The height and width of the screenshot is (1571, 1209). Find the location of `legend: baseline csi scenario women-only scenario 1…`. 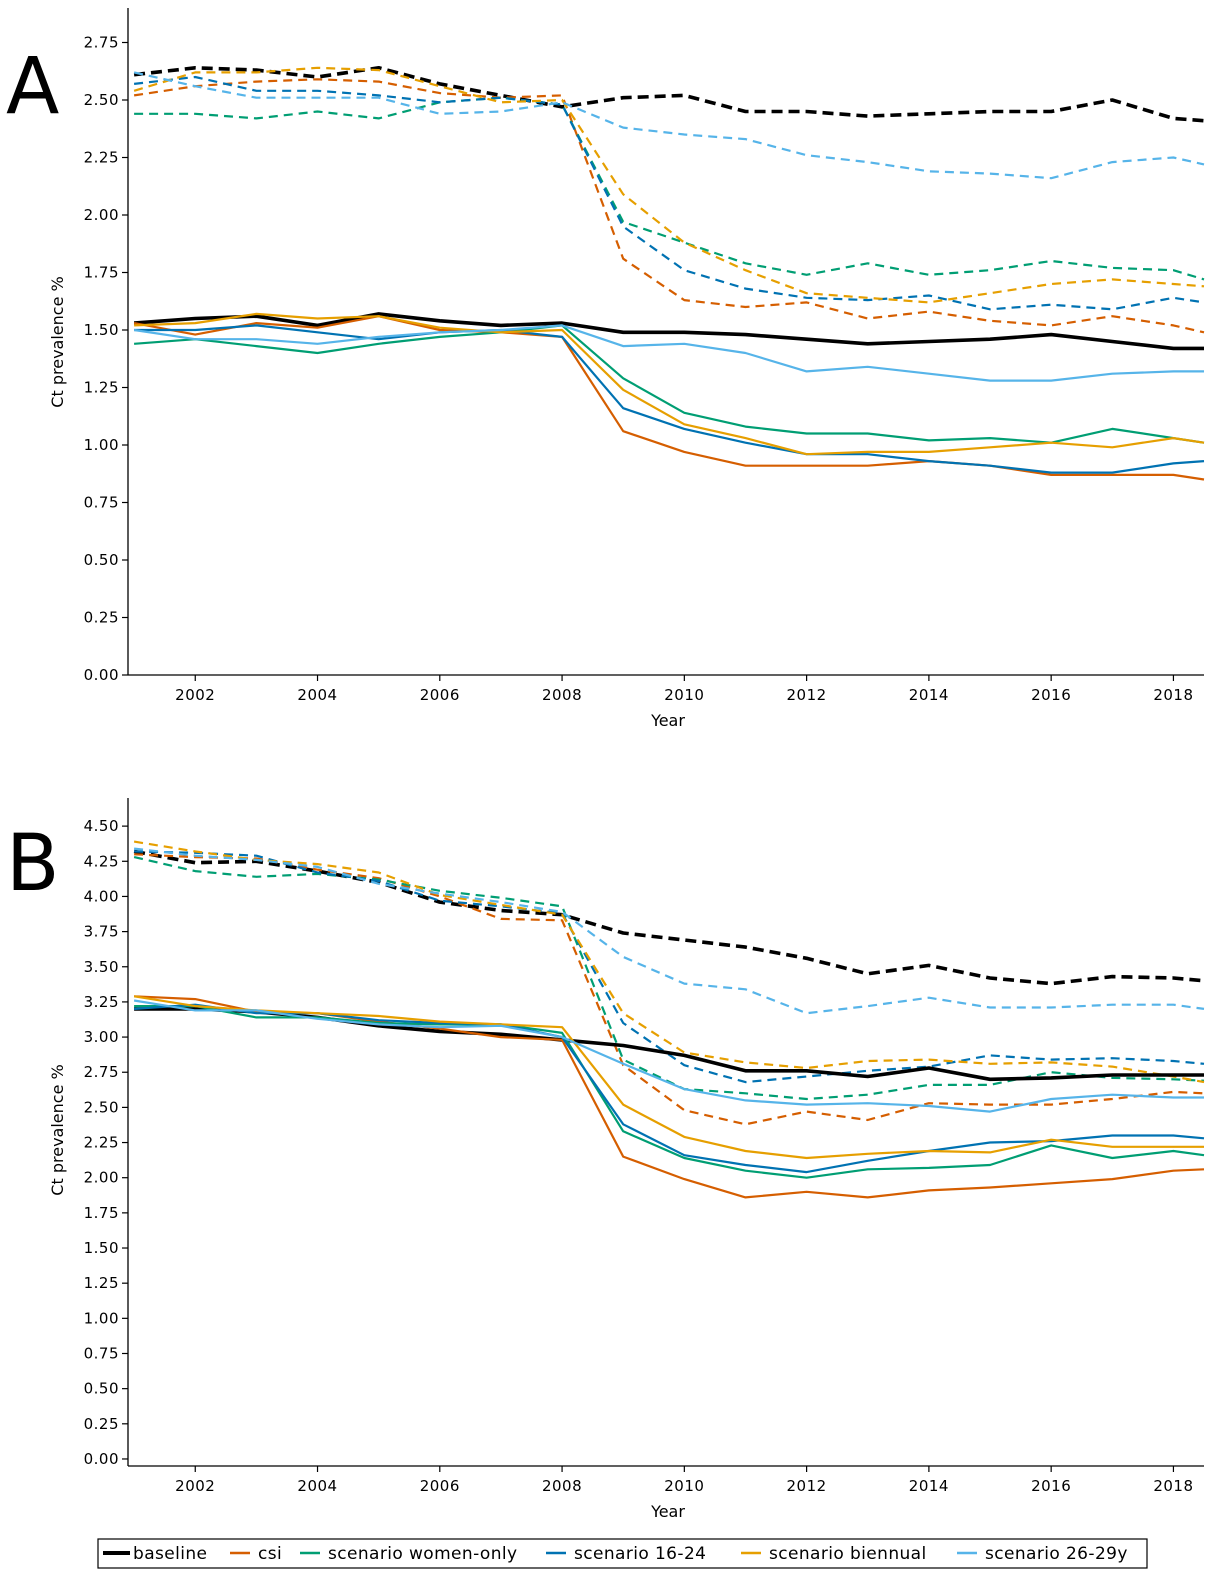

legend: baseline csi scenario women-only scenario 1… is located at coordinates (622, 1553).